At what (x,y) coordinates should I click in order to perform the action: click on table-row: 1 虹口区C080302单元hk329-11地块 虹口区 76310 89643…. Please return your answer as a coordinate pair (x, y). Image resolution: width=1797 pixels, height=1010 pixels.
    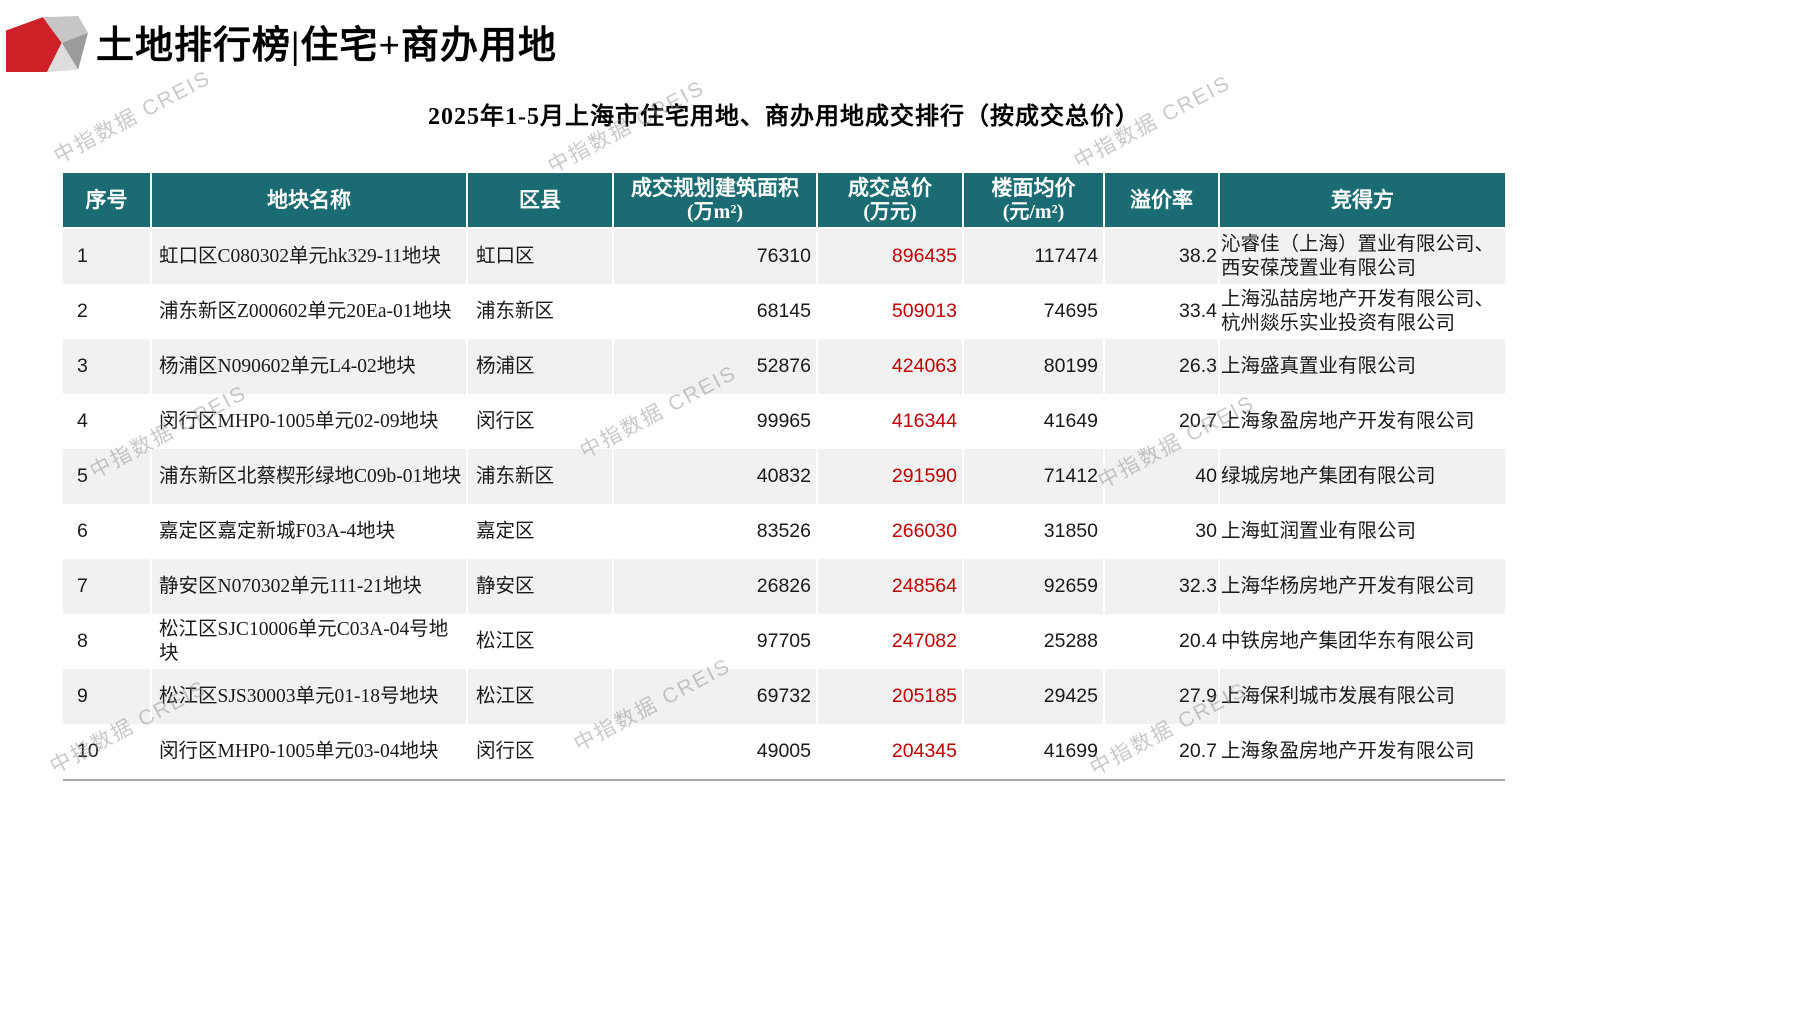
    Looking at the image, I should click on (784, 256).